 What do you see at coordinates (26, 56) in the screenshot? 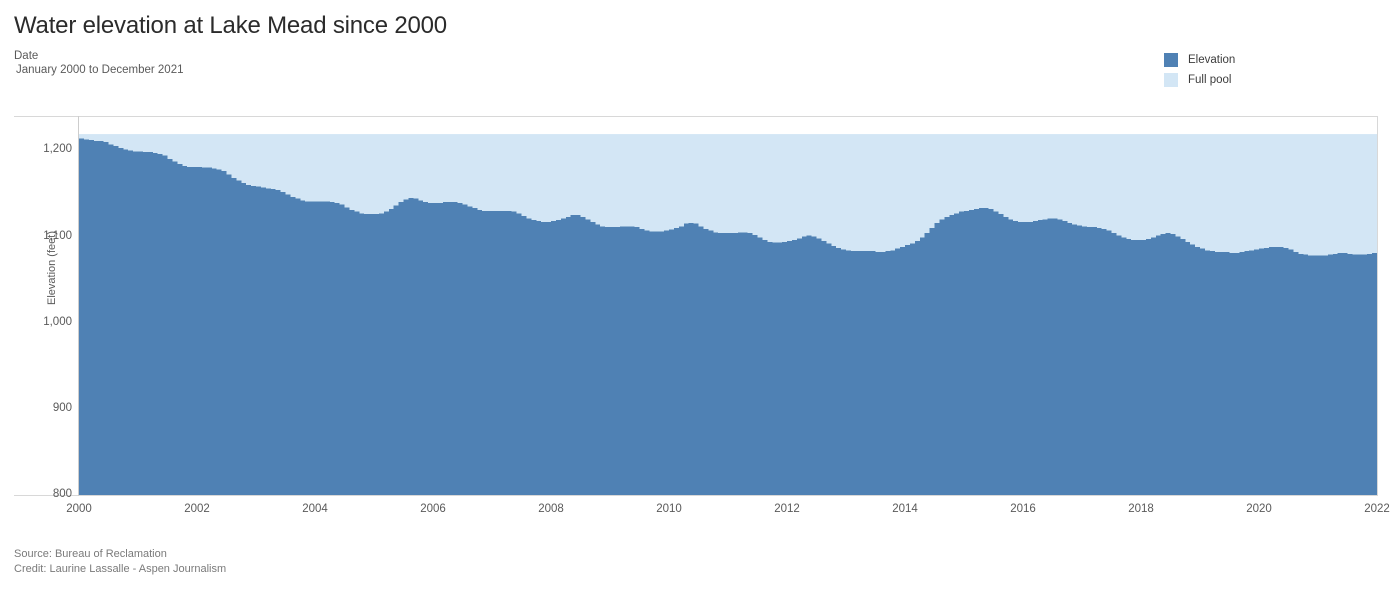
I see `subtitle-label: Date` at bounding box center [26, 56].